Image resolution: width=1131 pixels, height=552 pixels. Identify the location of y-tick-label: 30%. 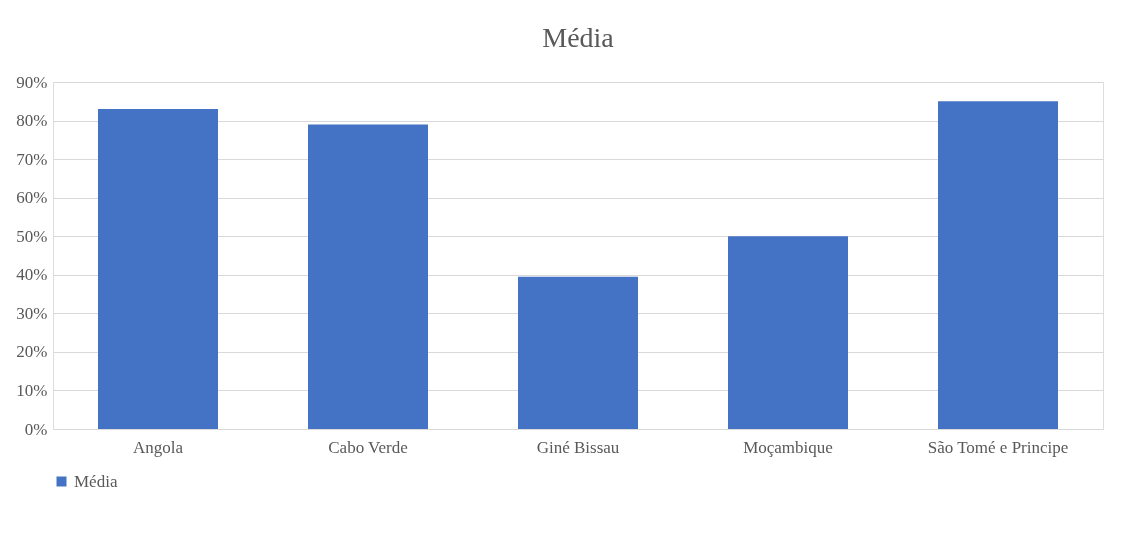
(32, 313).